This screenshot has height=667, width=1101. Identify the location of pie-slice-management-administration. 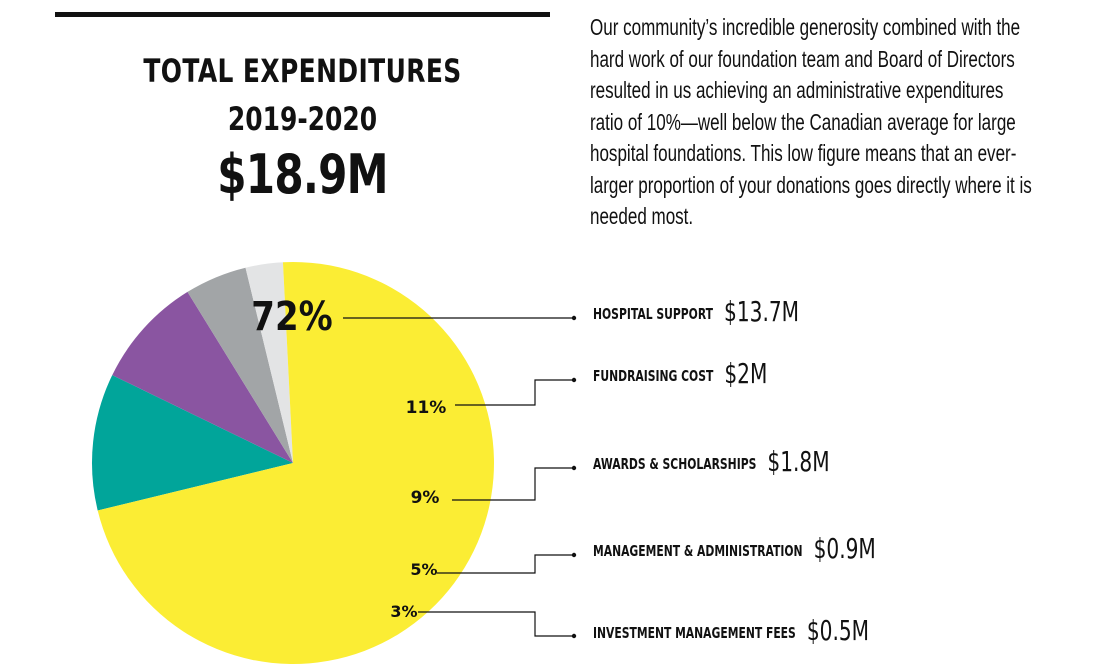
(240, 365).